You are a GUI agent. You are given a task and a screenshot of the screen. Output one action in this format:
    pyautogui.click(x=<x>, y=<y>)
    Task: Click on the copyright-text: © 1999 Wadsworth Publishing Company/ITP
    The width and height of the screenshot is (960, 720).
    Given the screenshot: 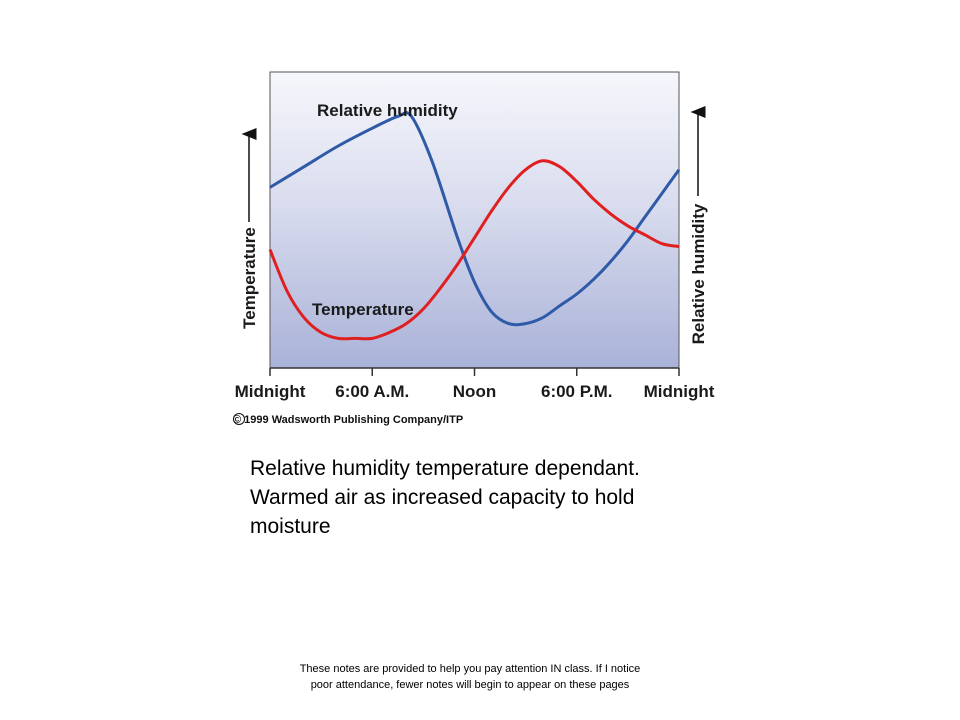 What is the action you would take?
    pyautogui.click(x=348, y=420)
    